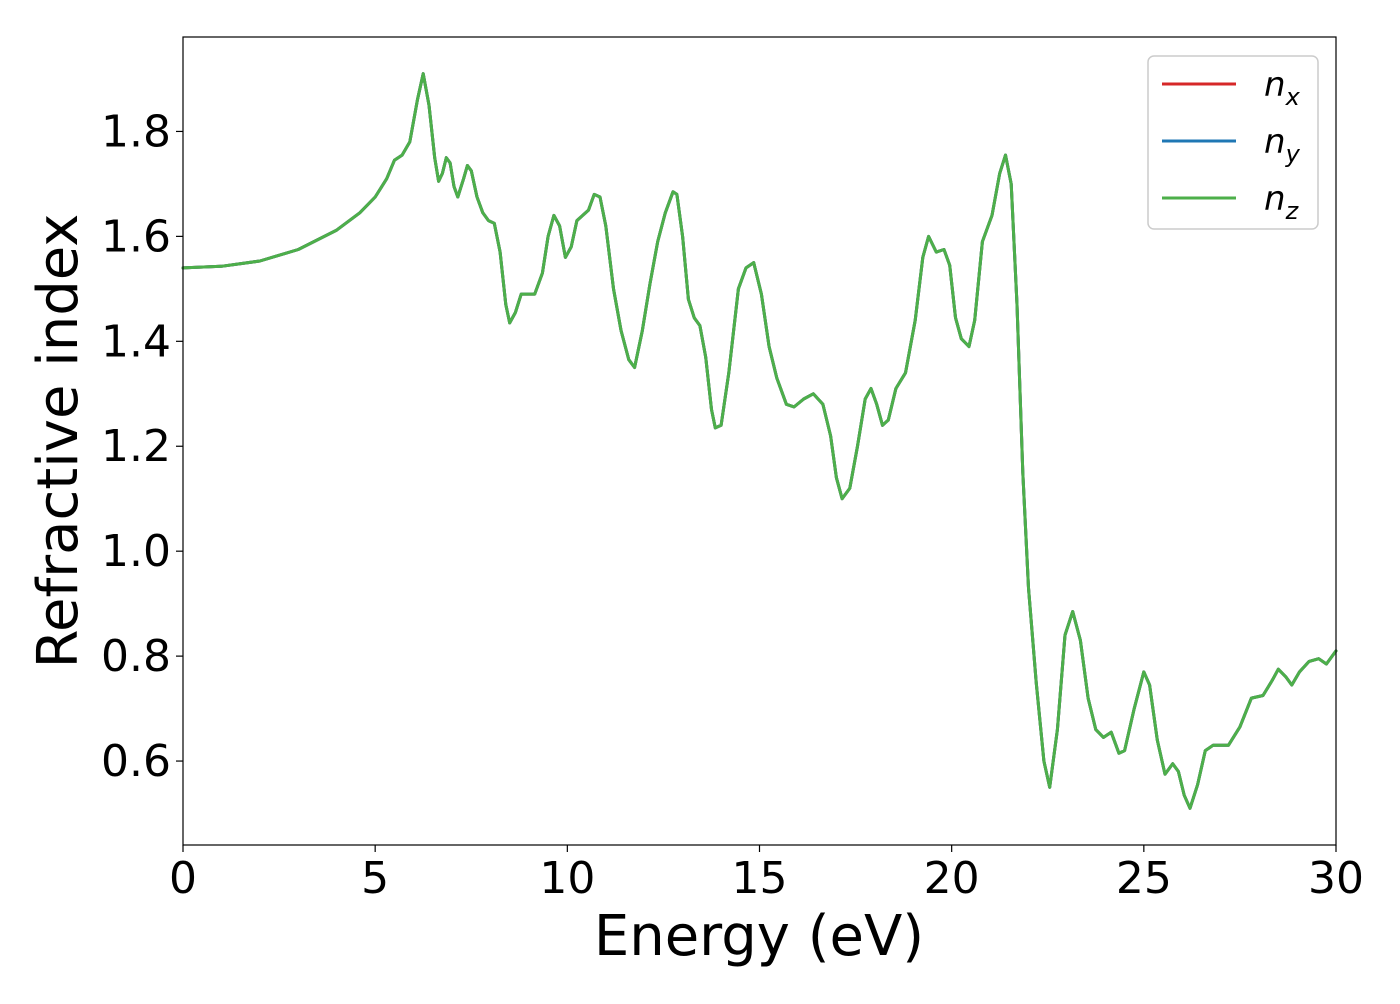 Image resolution: width=1400 pixels, height=1004 pixels. What do you see at coordinates (1282, 88) in the screenshot?
I see `legend-label-nx: nx` at bounding box center [1282, 88].